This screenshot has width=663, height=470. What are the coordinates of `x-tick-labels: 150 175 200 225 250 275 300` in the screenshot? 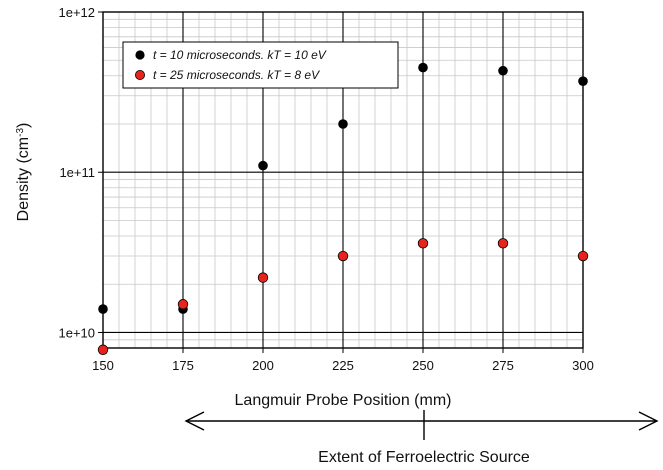 It's located at (343, 365).